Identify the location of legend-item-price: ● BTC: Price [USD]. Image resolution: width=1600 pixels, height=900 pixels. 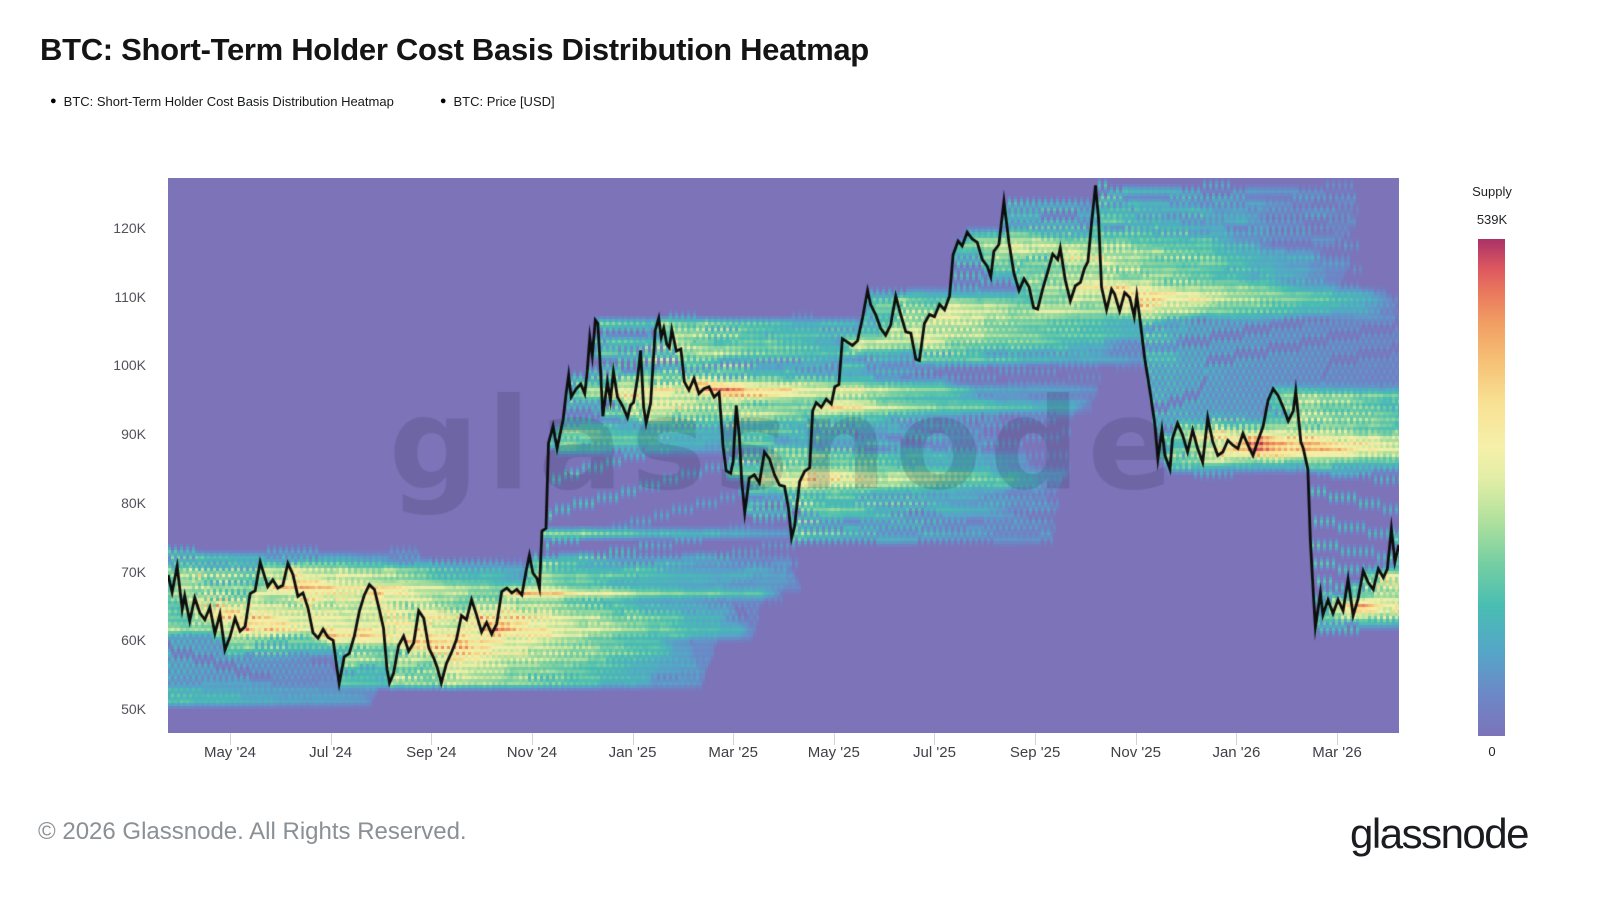
(497, 101).